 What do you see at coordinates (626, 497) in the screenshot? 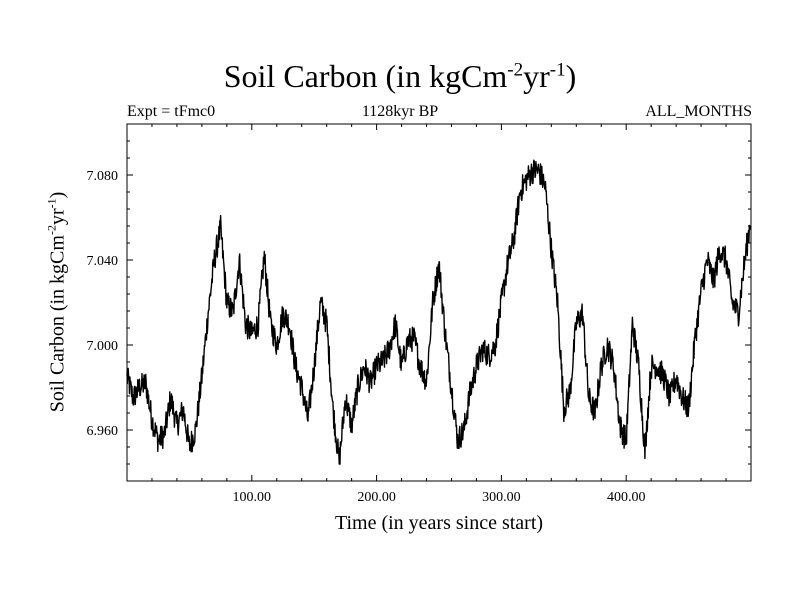
I see `x-tick-label: 400.00` at bounding box center [626, 497].